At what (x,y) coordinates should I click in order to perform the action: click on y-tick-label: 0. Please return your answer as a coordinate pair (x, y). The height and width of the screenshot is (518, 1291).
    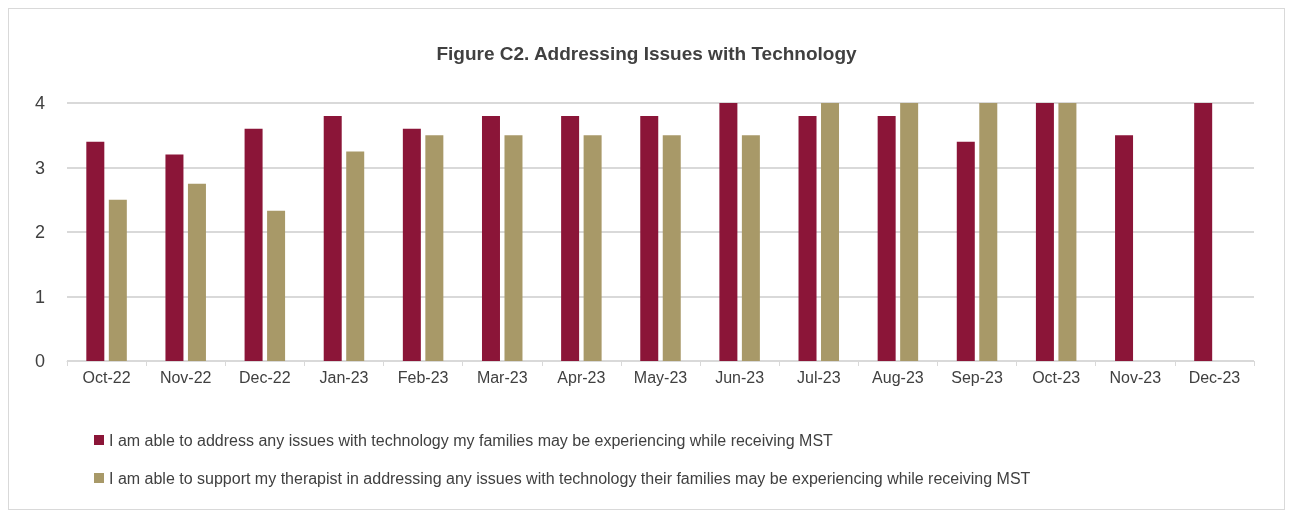
    Looking at the image, I should click on (39, 361).